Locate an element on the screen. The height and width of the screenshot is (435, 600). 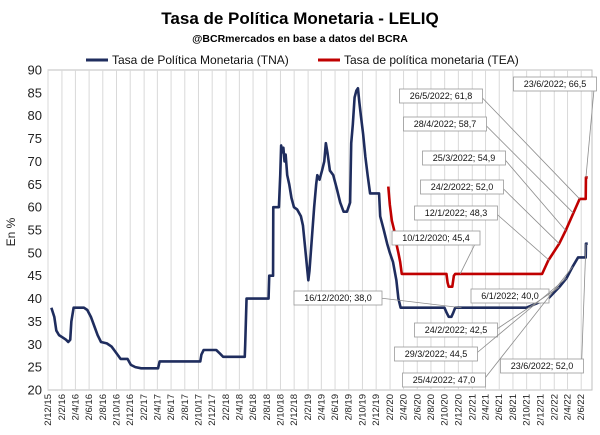
annotation-label: 25/4/2022; 47,0 is located at coordinates (444, 380).